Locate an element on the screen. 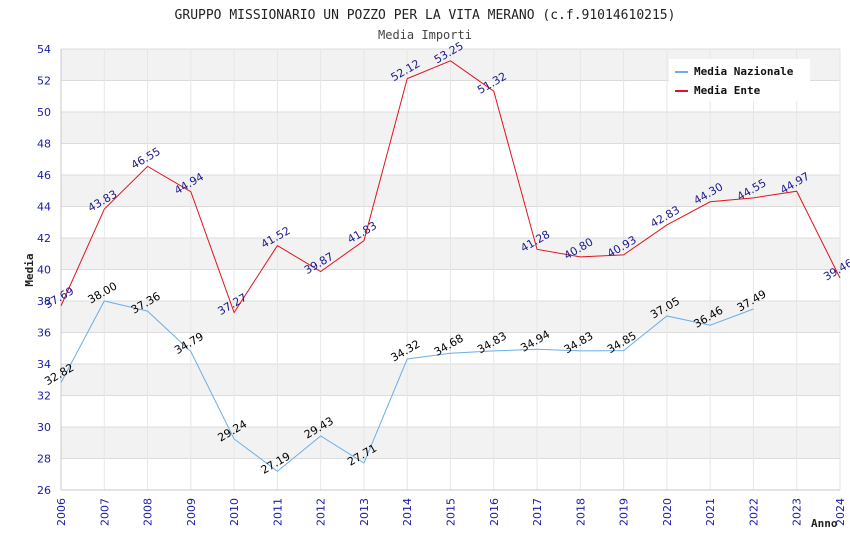 The image size is (850, 550). x-tick-label: 2006 is located at coordinates (61, 512).